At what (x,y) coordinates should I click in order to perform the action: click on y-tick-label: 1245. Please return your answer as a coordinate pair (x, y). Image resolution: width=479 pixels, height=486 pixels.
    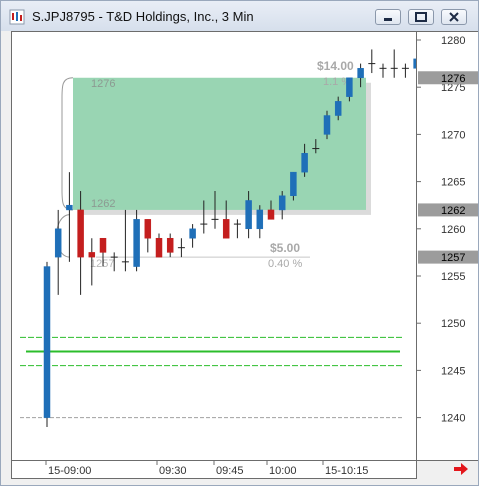
    Looking at the image, I should click on (453, 371).